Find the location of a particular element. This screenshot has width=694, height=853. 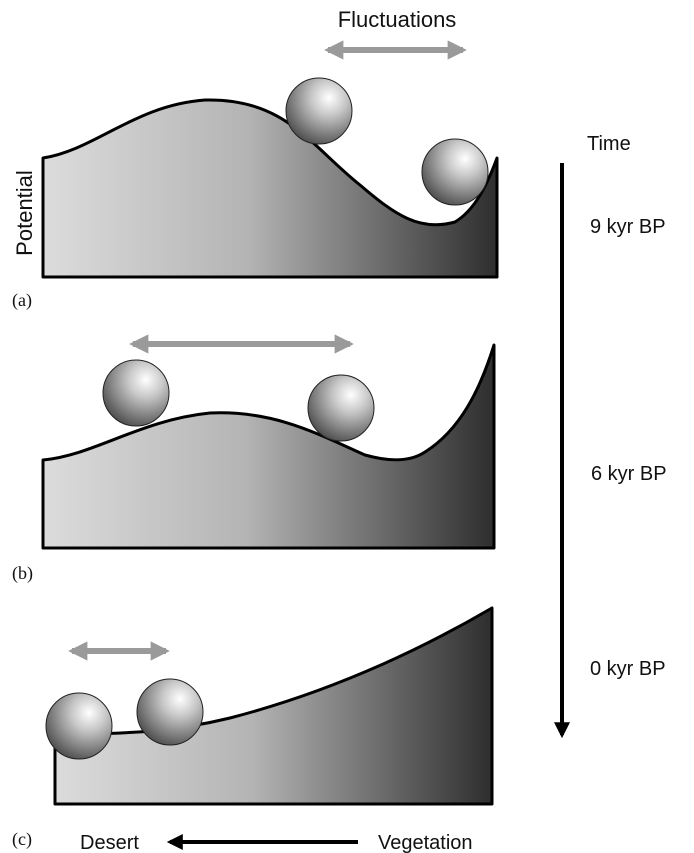

time-tick-9kyr: 9 kyr BP is located at coordinates (628, 227).